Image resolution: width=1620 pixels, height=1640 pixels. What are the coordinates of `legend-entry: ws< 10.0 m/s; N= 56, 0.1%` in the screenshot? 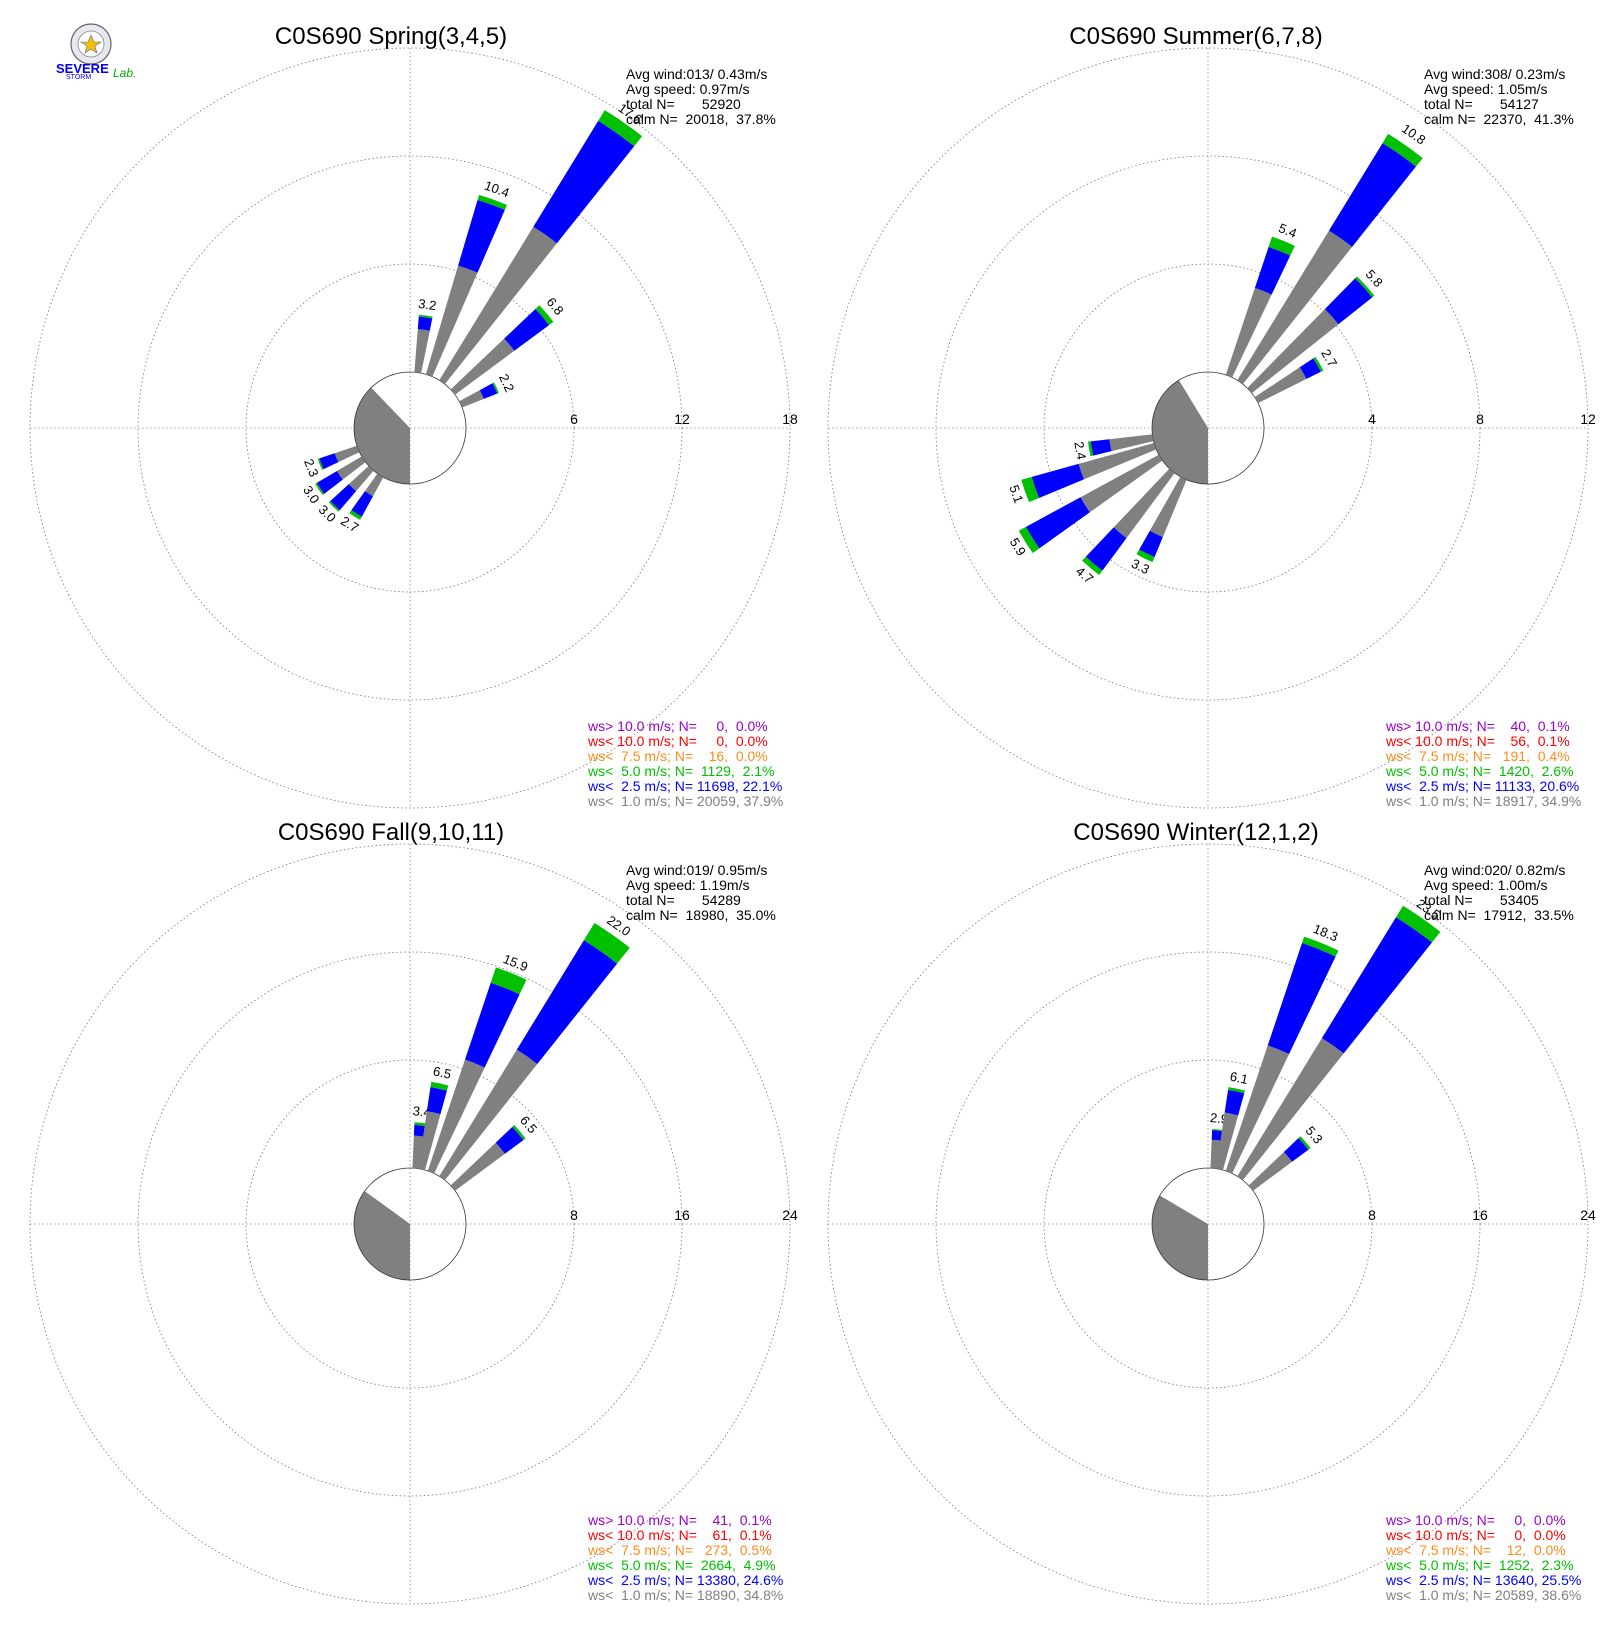 It's located at (1477, 741).